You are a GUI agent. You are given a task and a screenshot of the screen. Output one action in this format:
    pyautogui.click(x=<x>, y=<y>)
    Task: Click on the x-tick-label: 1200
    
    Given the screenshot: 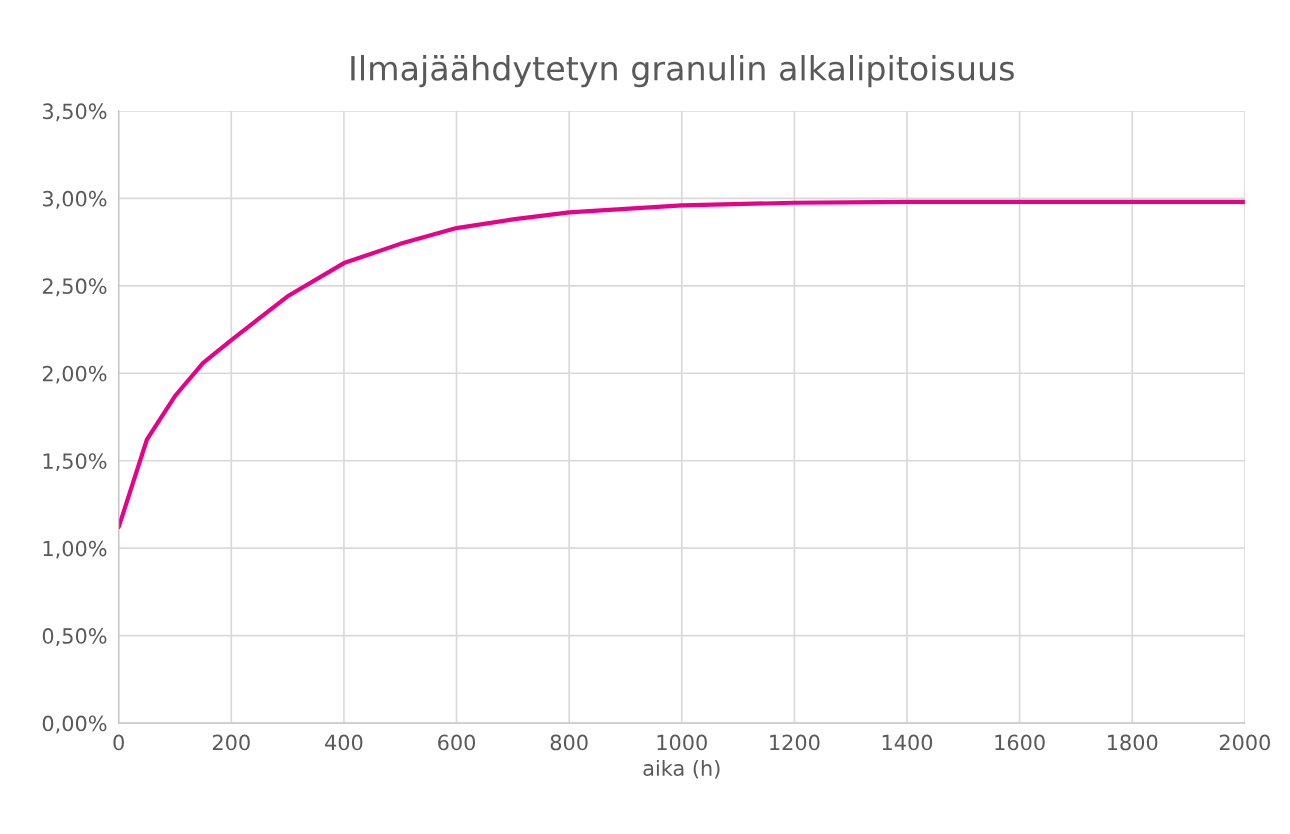 What is the action you would take?
    pyautogui.click(x=795, y=742)
    